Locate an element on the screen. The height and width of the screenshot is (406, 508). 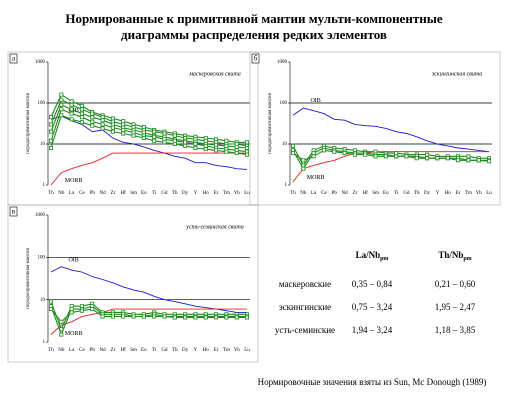
table-cell: 1,18 – 3,85 is located at coordinates (455, 330).